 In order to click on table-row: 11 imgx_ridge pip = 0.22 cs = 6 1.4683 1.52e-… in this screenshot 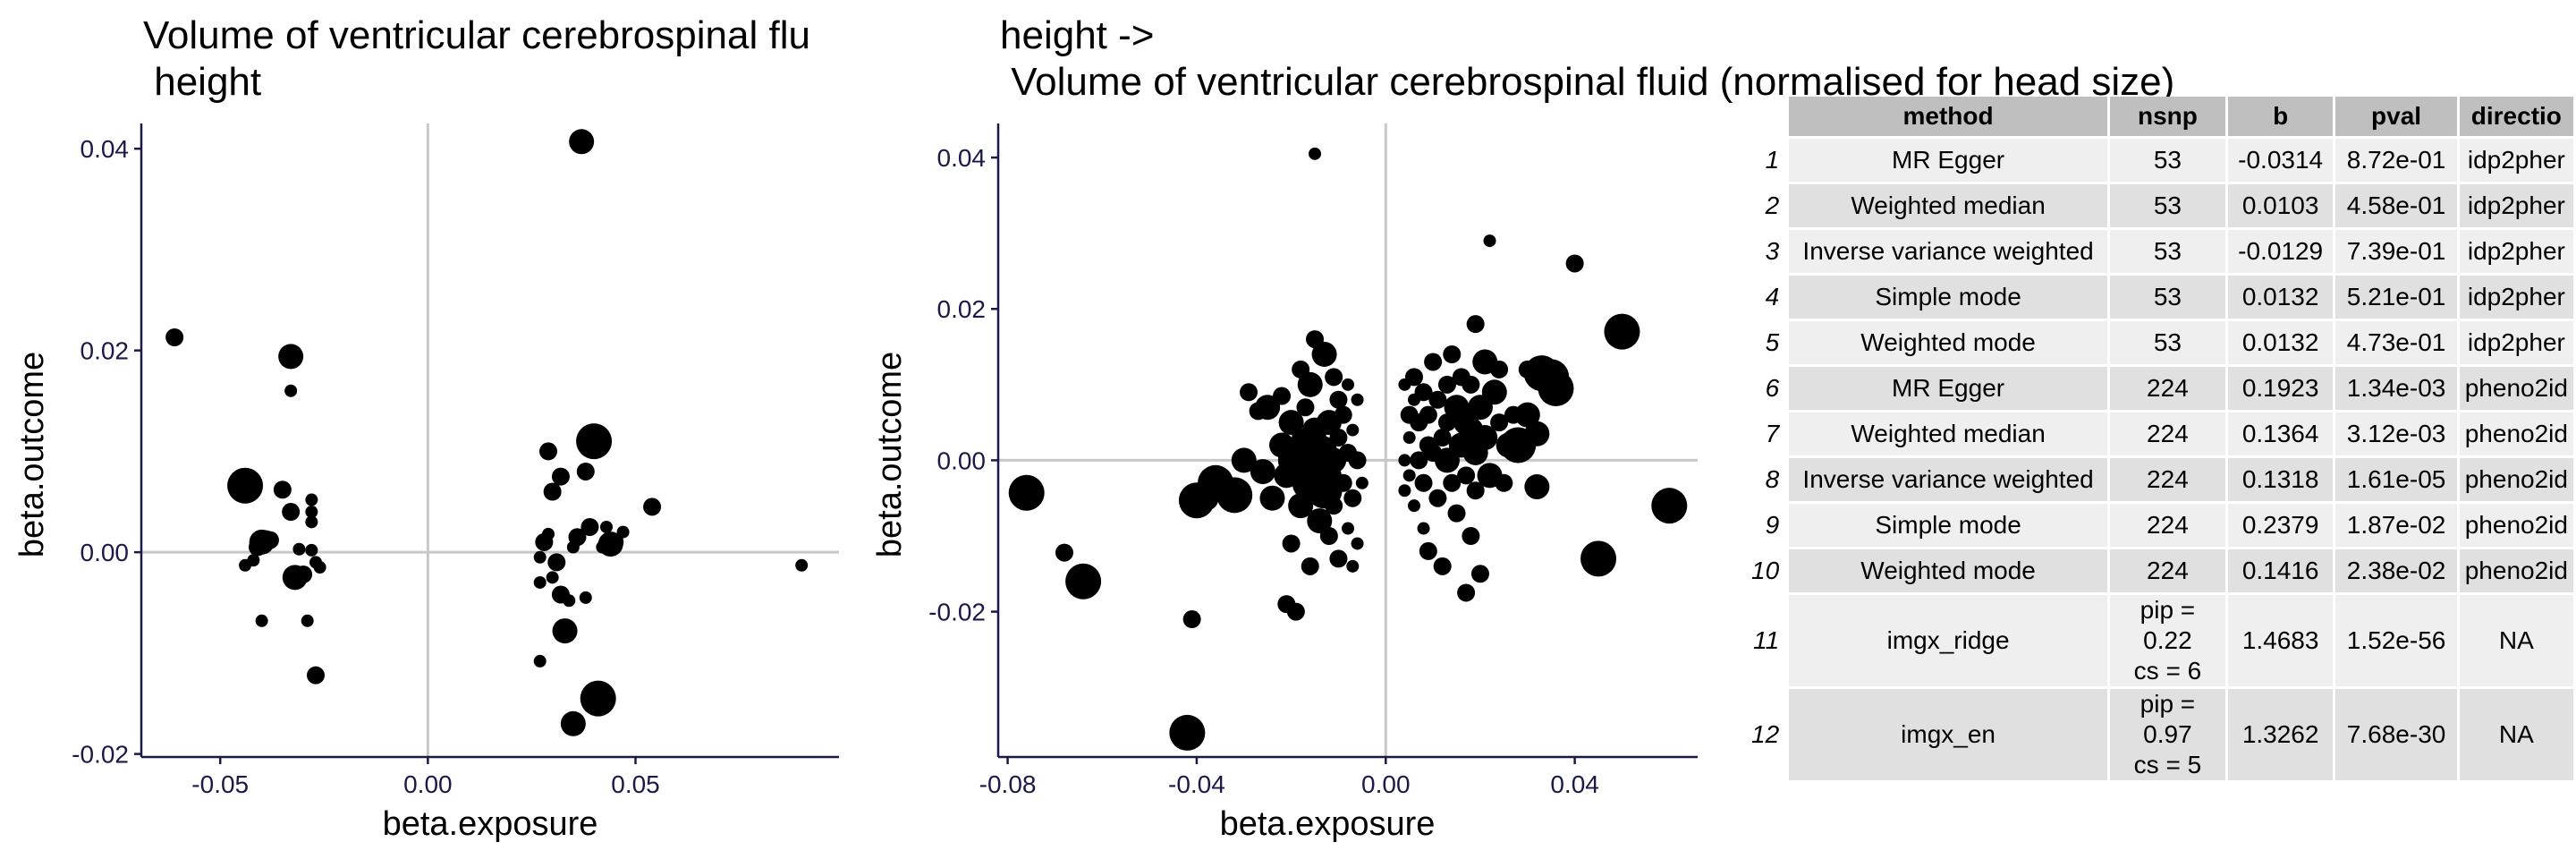, I will do `click(2158, 640)`.